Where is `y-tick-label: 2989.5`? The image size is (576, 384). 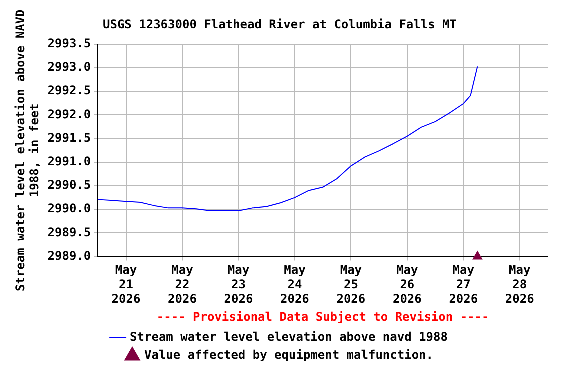 y-tick-label: 2989.5 is located at coordinates (70, 232).